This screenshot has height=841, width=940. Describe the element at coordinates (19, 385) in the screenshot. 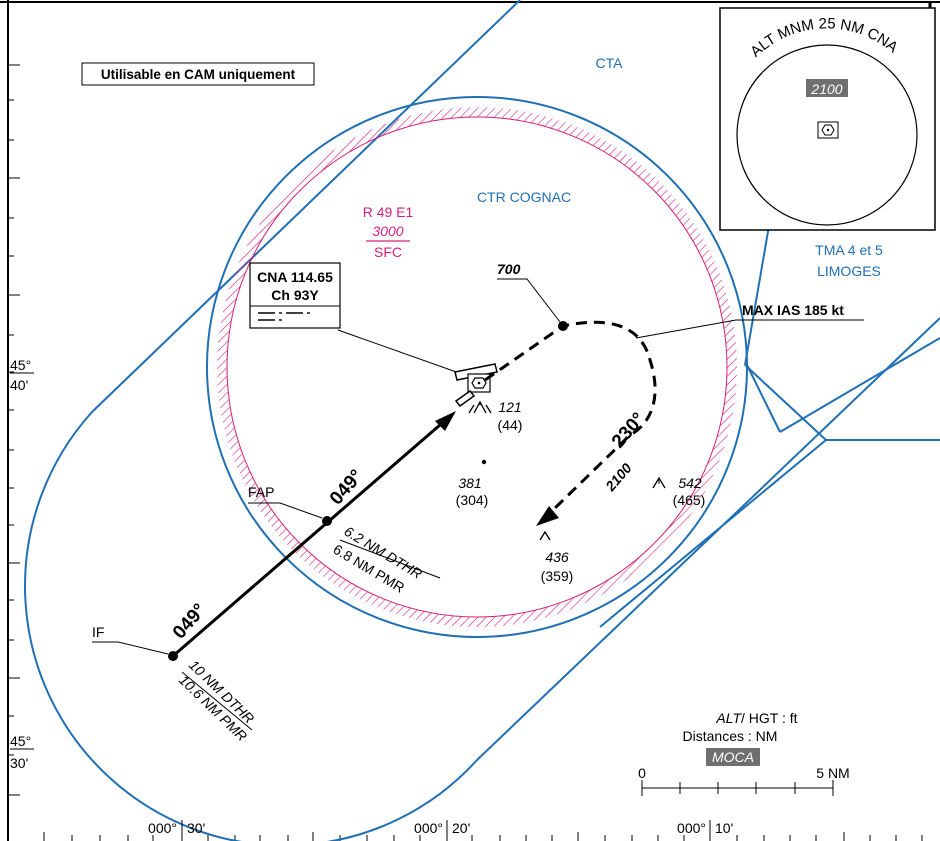

I see `lat-1-min: 40'` at that location.